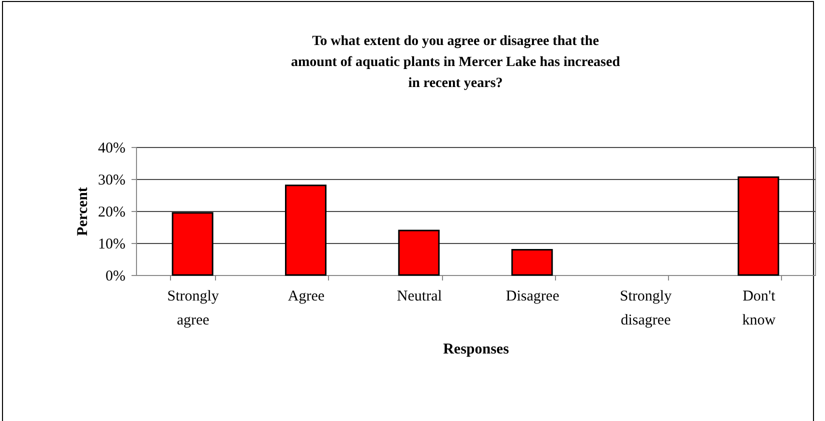 The image size is (825, 421). What do you see at coordinates (306, 296) in the screenshot?
I see `x-tick-label: Agree` at bounding box center [306, 296].